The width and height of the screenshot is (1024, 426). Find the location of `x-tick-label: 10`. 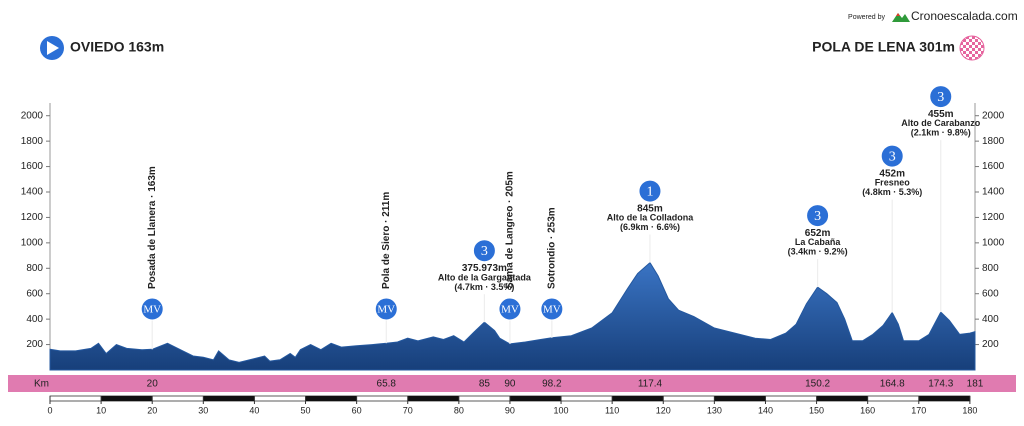

x-tick-label: 10 is located at coordinates (101, 410).